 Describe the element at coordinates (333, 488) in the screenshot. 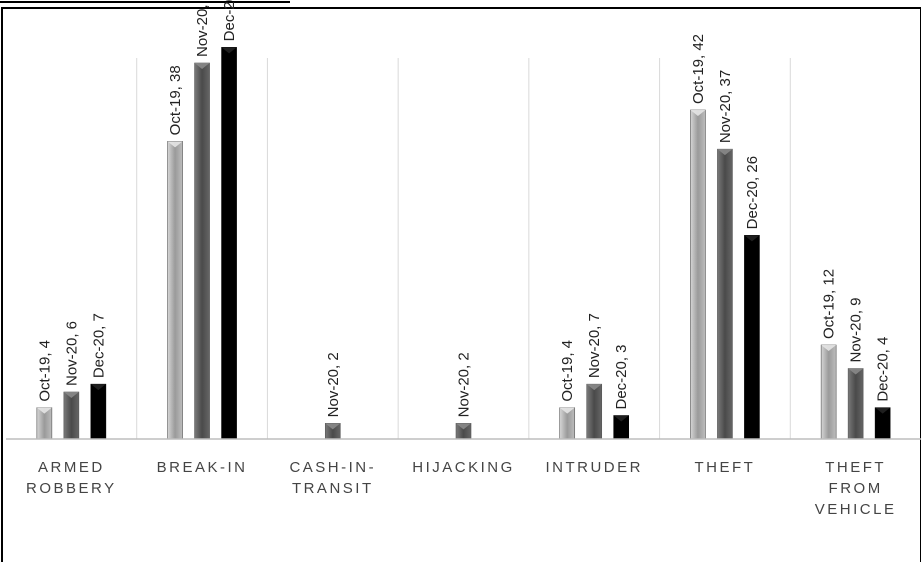

I see `x-tick-line: TRANSIT` at that location.